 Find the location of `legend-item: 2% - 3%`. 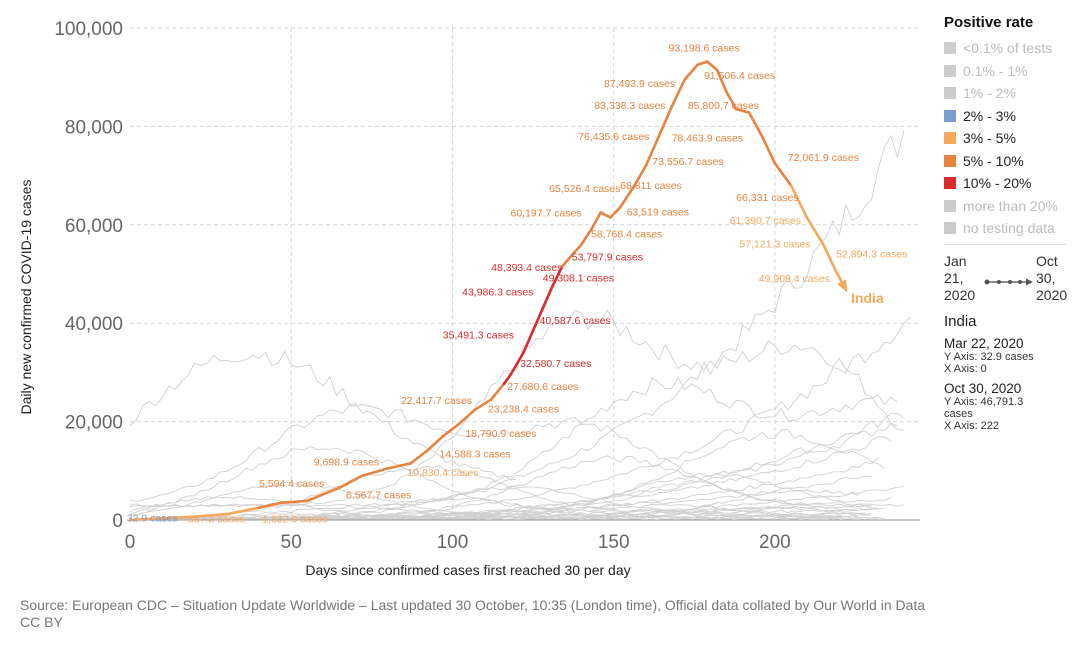

legend-item: 2% - 3% is located at coordinates (1014, 116).